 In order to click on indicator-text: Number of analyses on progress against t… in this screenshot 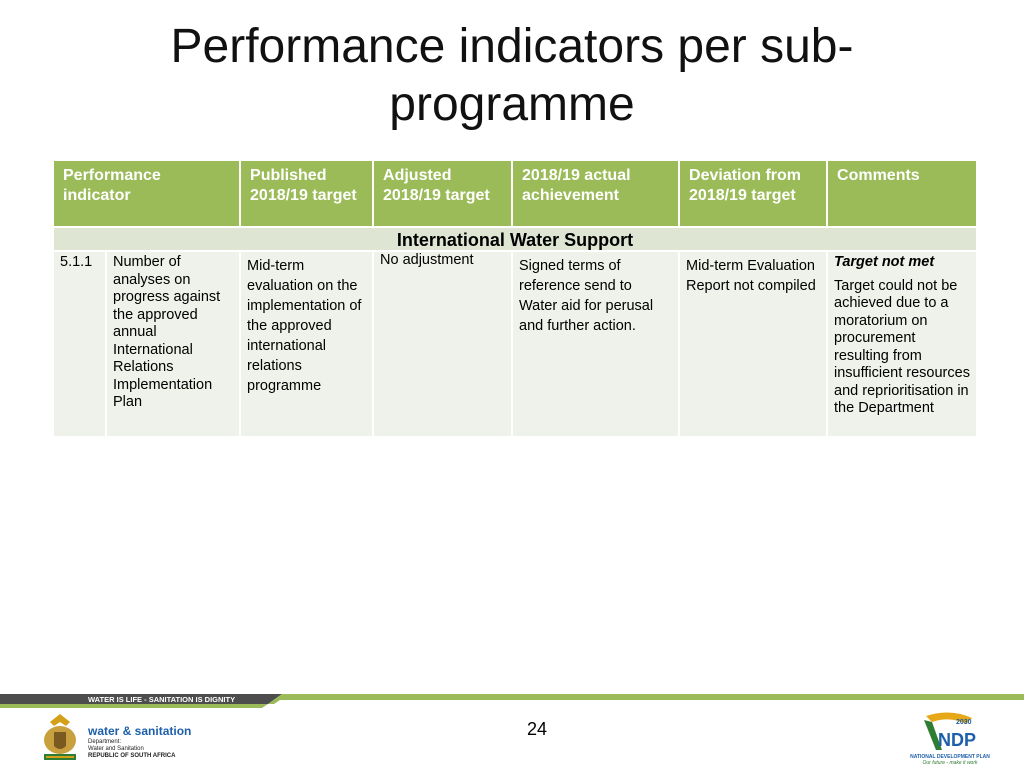, I will do `click(173, 344)`.